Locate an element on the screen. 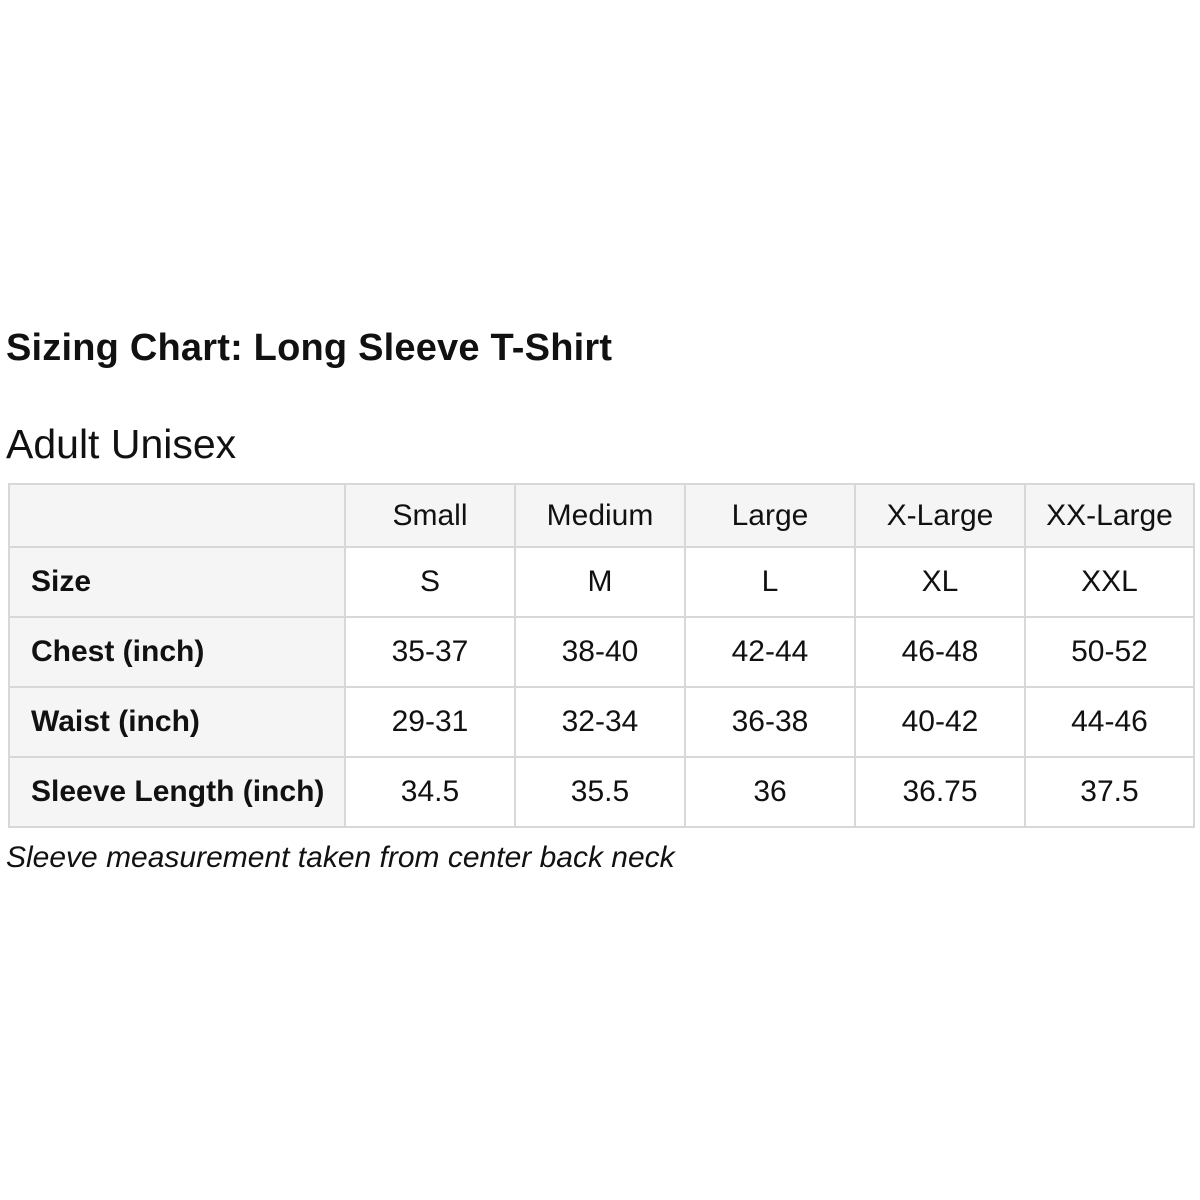 The image size is (1200, 1200). cell-sleeve-small: 34.5 is located at coordinates (430, 792).